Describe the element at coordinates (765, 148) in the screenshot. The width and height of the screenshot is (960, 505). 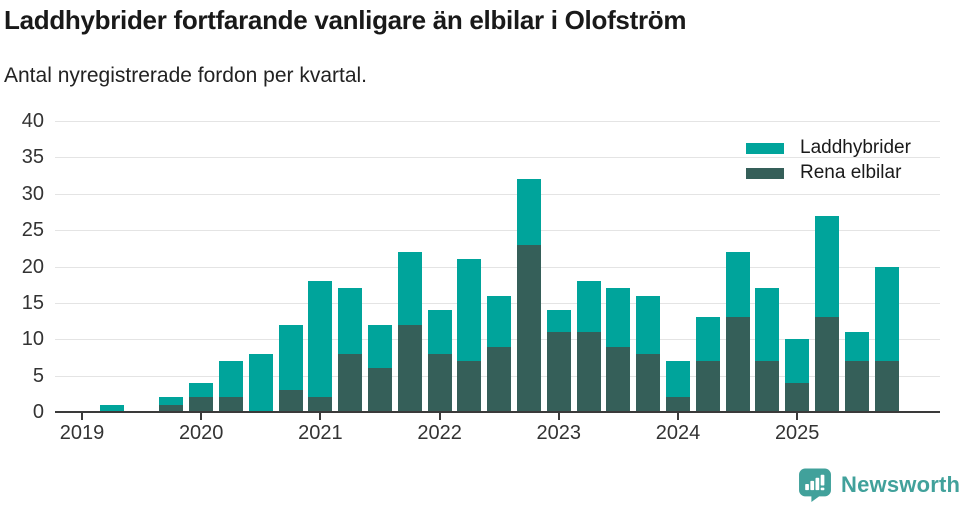
I see `legend-swatch-laddhybrider-icon` at that location.